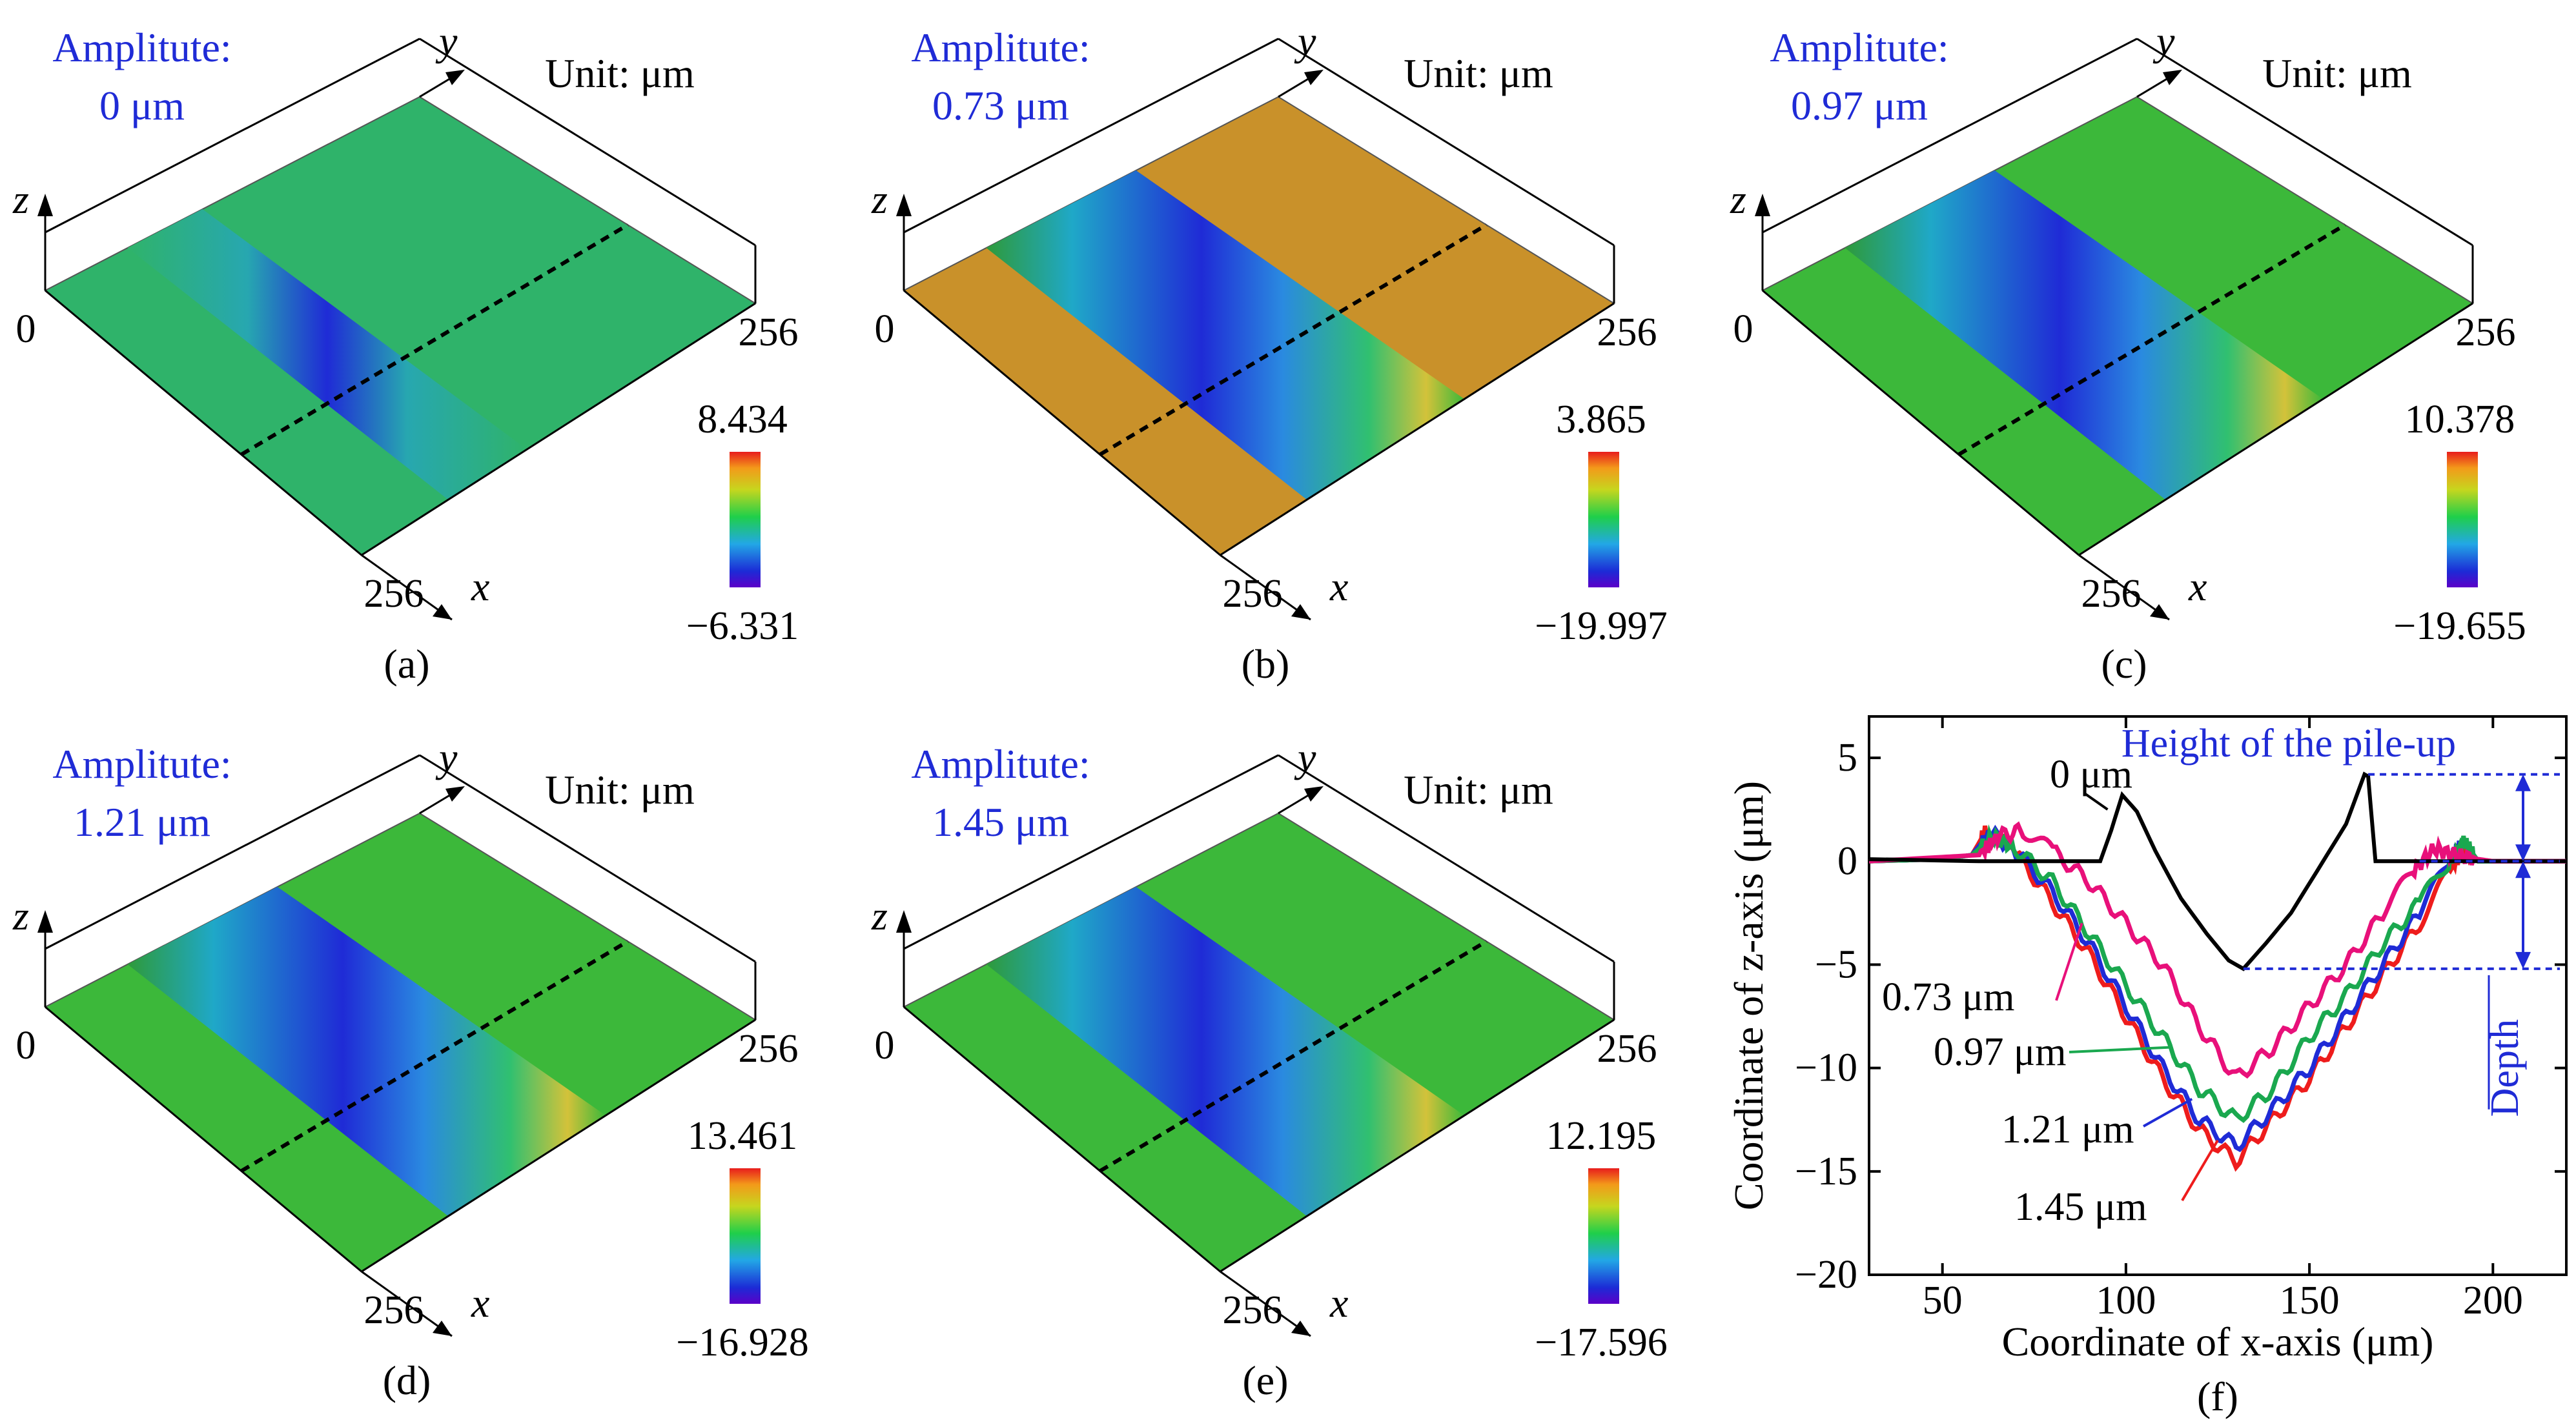  I want to click on colorbar-min: −17.596, so click(1601, 1342).